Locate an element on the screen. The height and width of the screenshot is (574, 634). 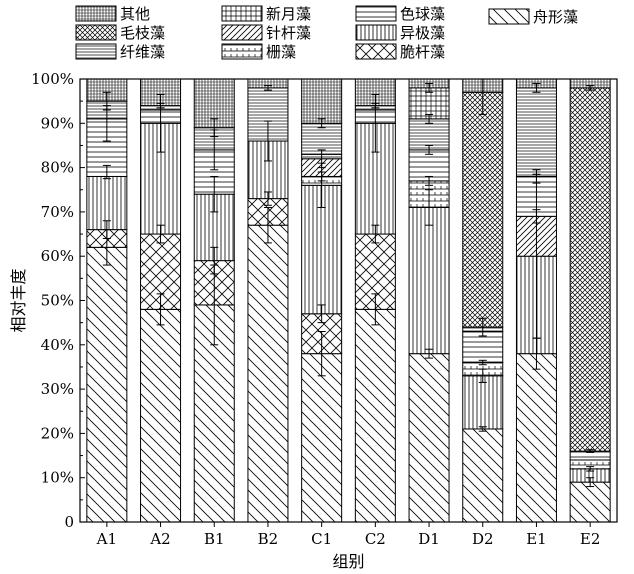
legend-item: 脆杆藻 is located at coordinates (400, 52).